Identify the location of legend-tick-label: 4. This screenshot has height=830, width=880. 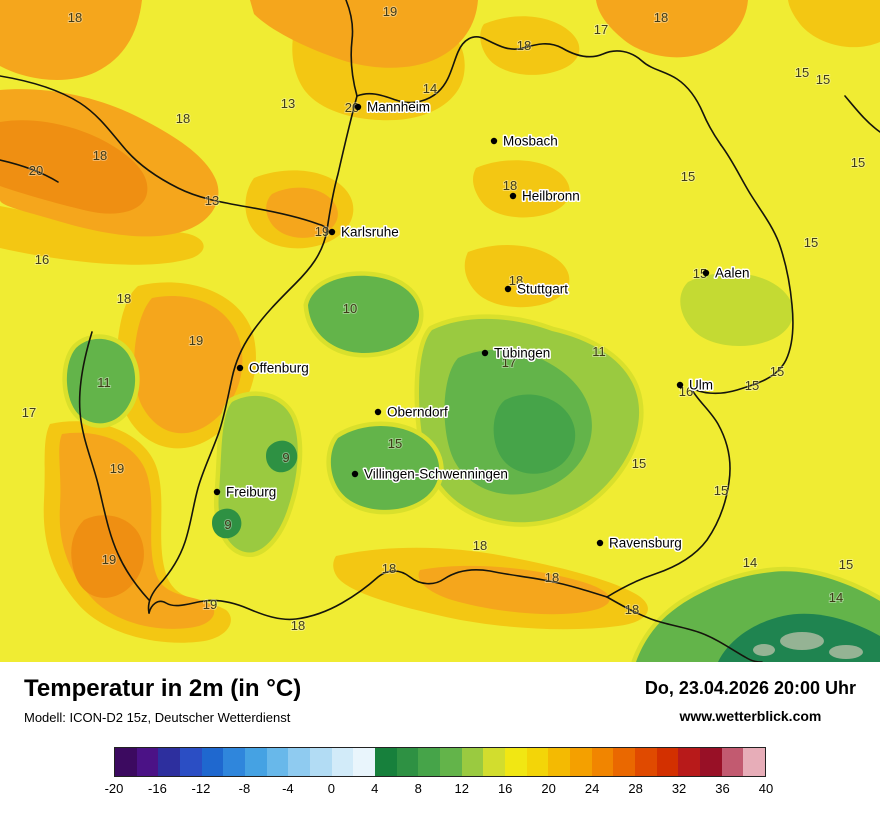
(375, 788).